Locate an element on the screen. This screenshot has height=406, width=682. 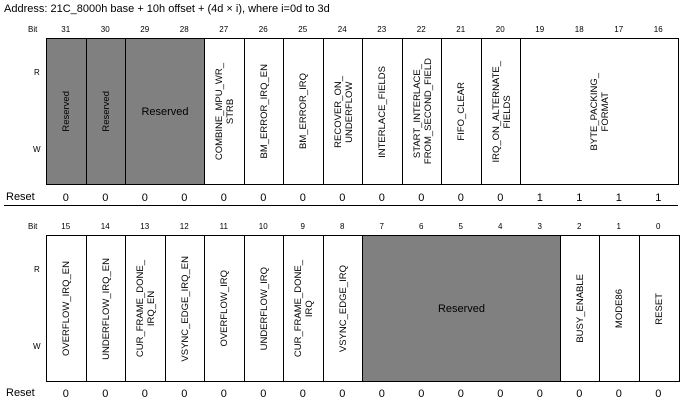
register-field: CUR_FRAME_DONE_ IRQ_EN is located at coordinates (145, 308).